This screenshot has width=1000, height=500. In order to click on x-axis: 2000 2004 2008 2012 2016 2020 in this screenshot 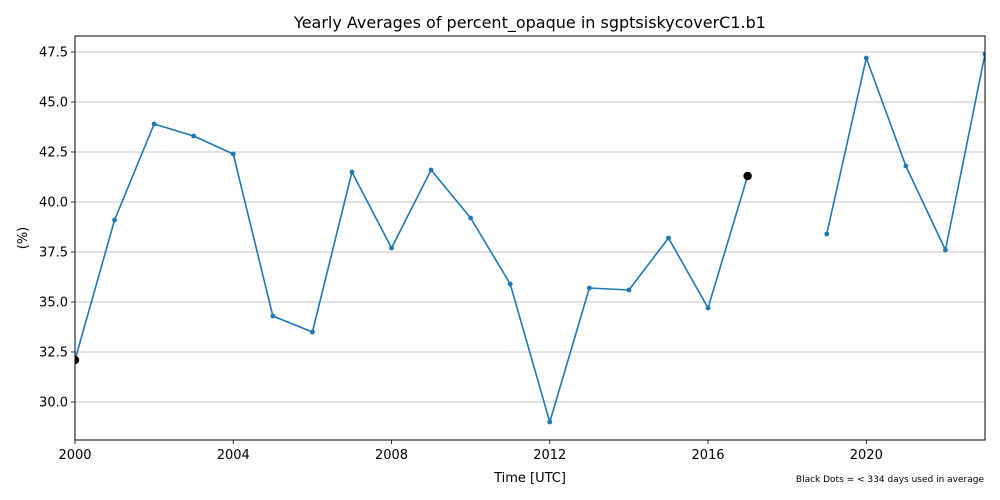, I will do `click(470, 451)`.